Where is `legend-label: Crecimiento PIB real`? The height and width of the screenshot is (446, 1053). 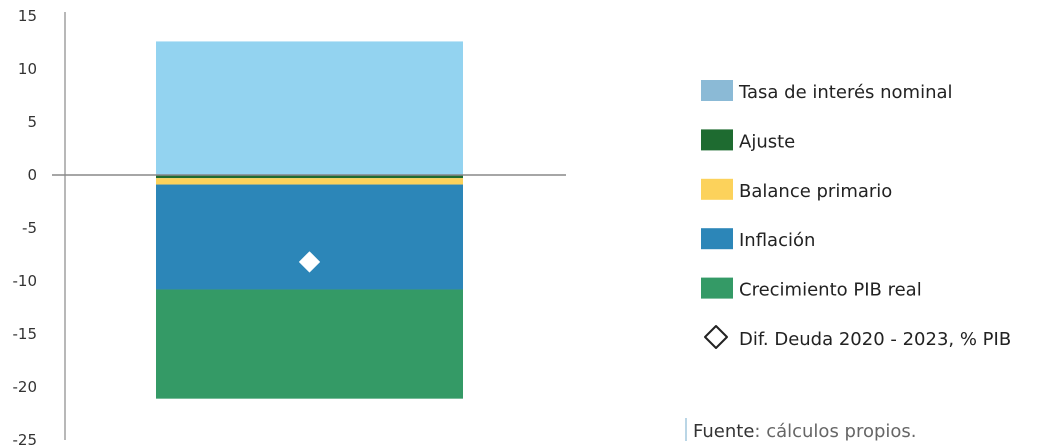
legend-label: Crecimiento PIB real is located at coordinates (830, 290).